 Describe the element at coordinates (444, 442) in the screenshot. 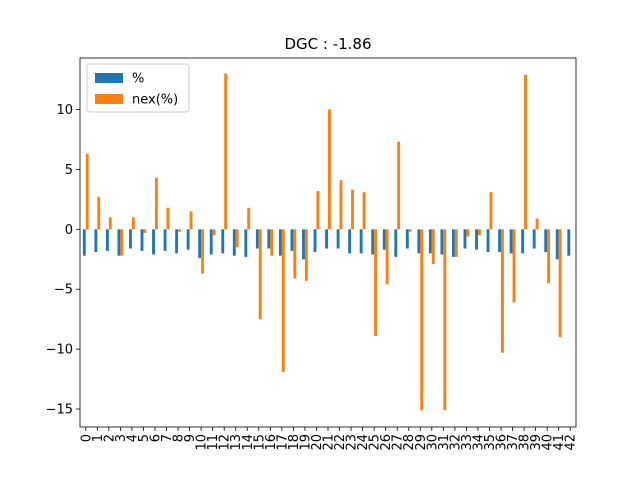

I see `x-tick-label: 31` at that location.